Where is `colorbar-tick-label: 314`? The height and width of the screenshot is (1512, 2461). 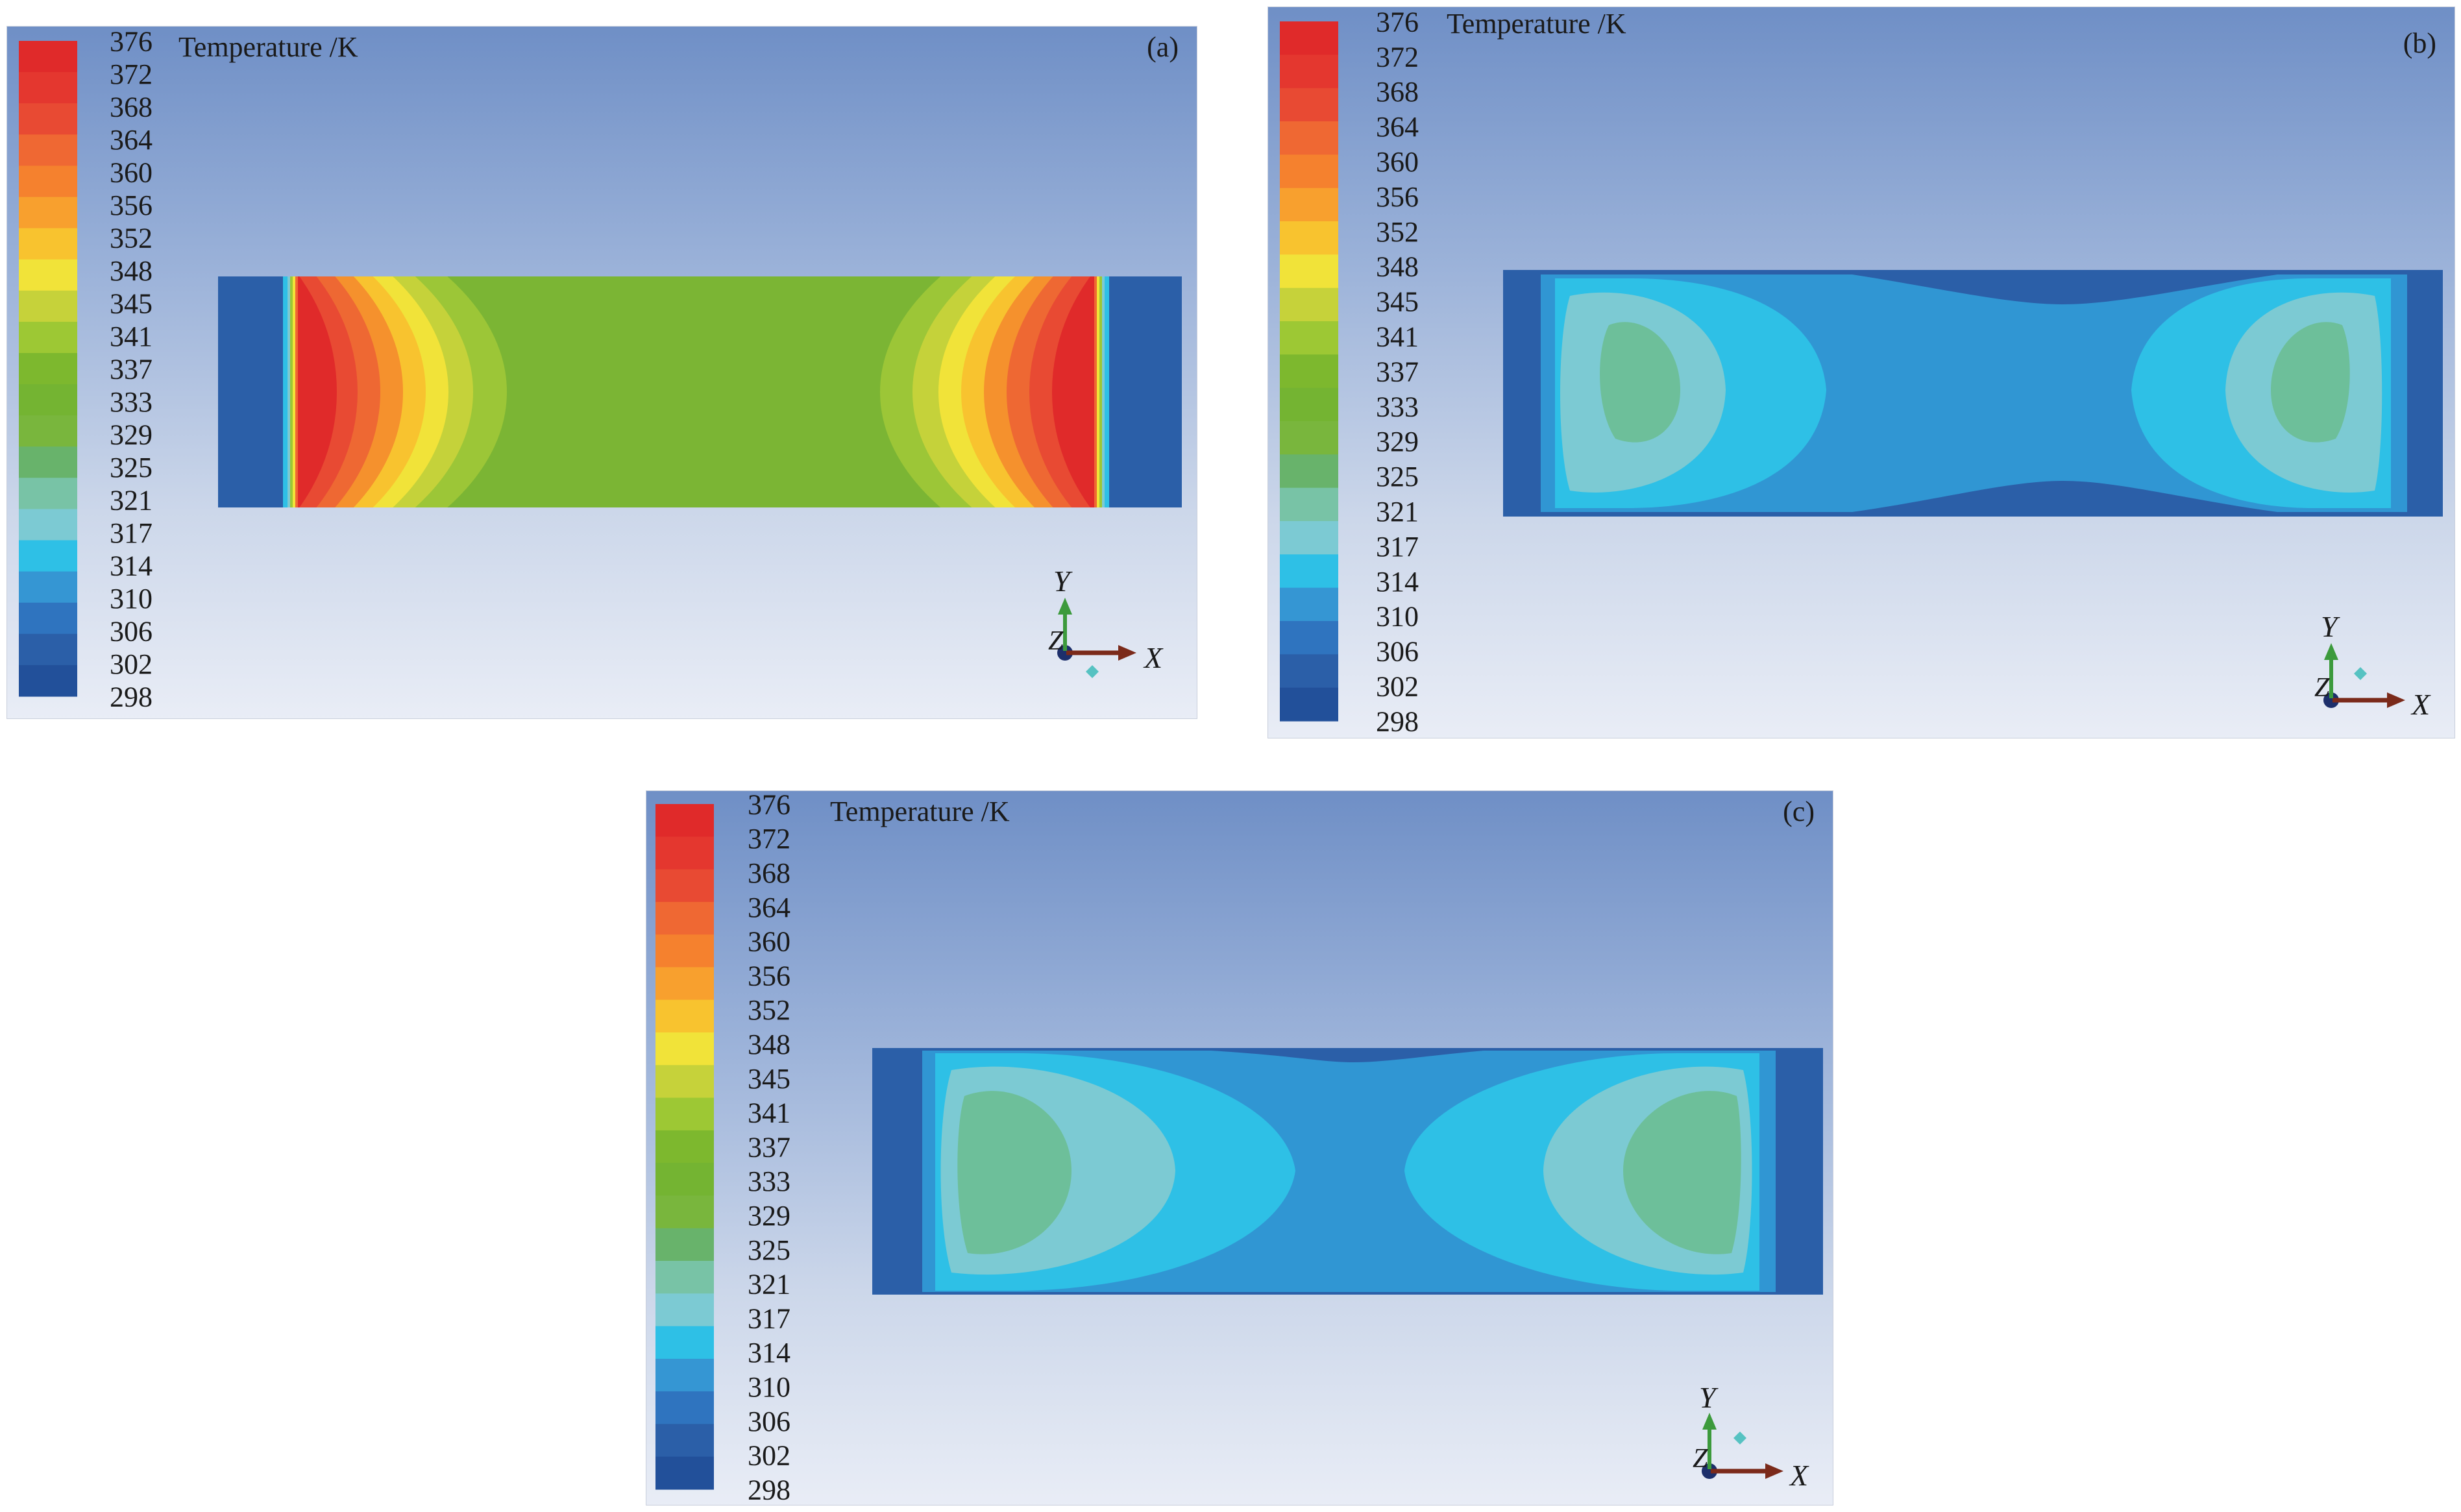 colorbar-tick-label: 314 is located at coordinates (1398, 582).